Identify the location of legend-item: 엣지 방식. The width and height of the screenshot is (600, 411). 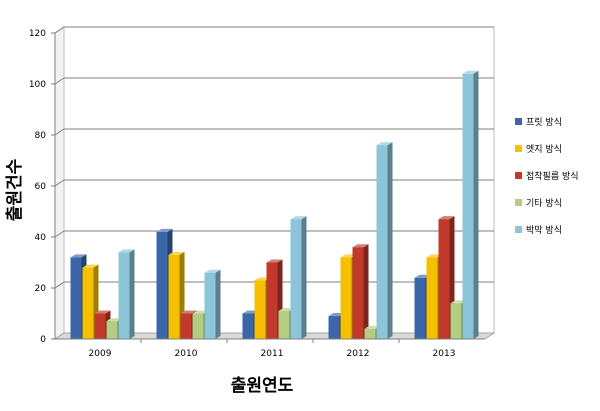
(538, 149).